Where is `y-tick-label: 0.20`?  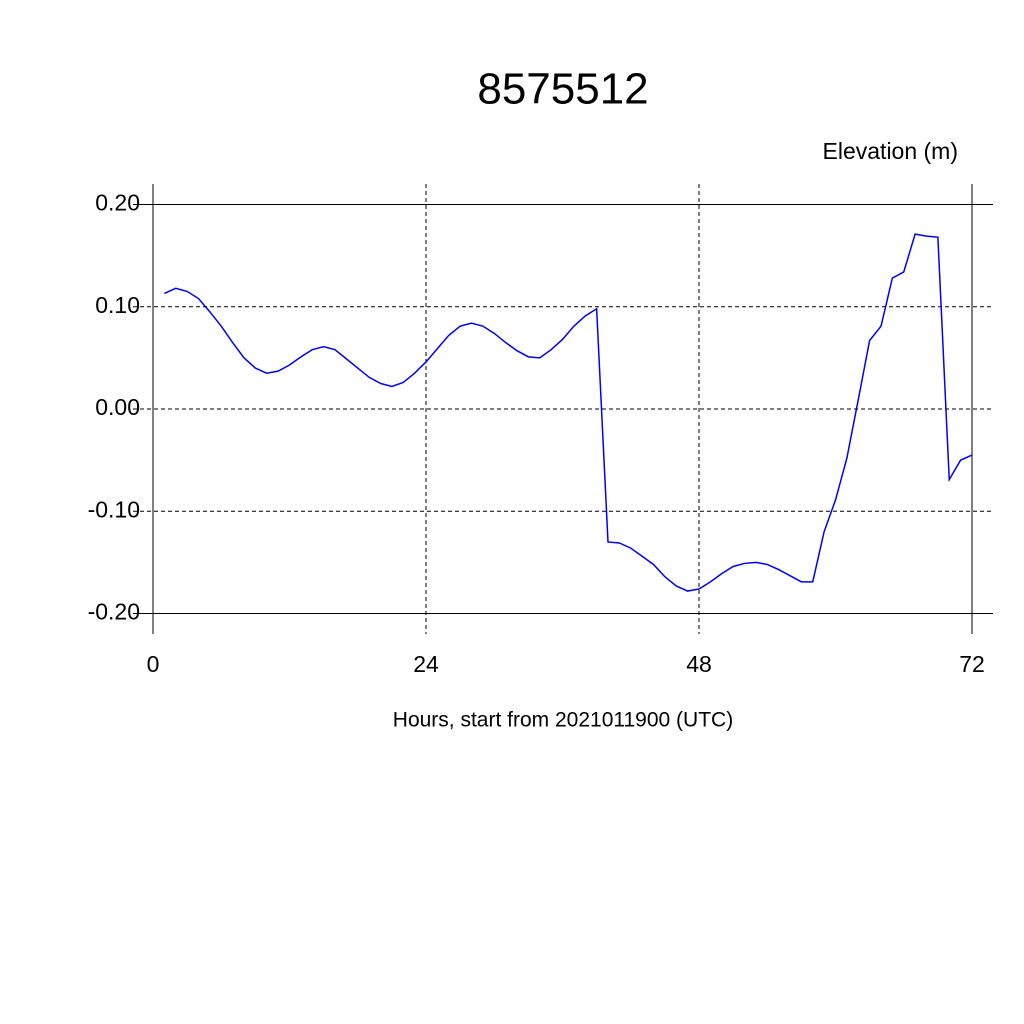
y-tick-label: 0.20 is located at coordinates (117, 203).